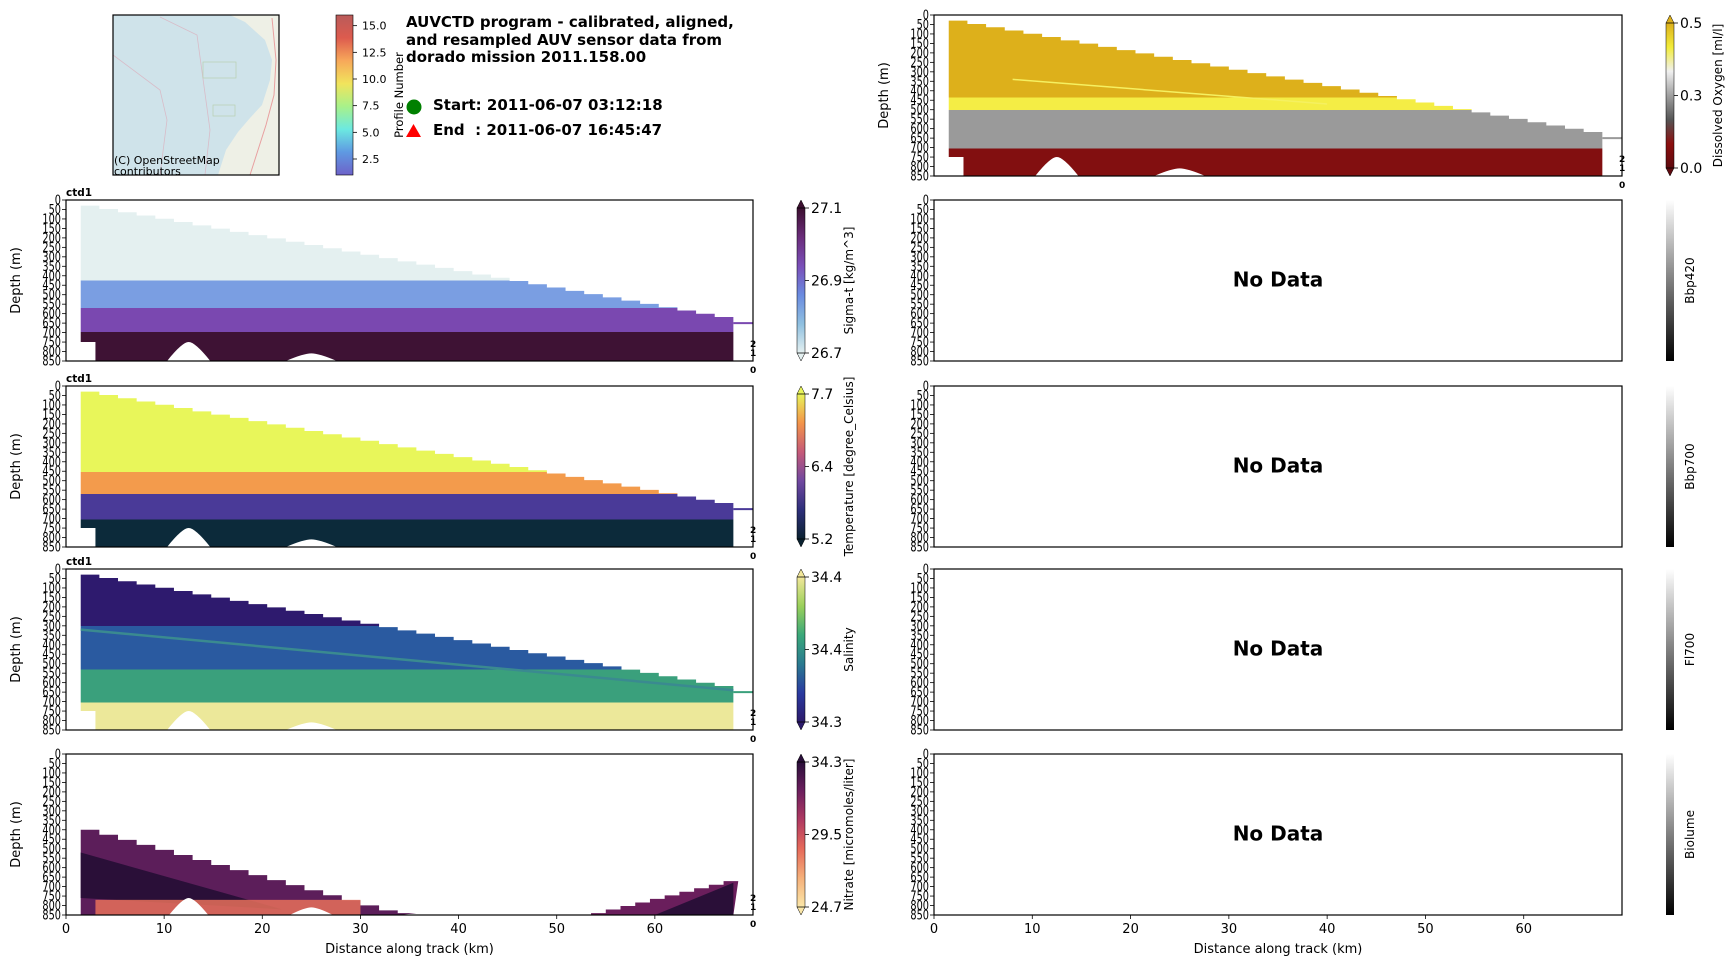  What do you see at coordinates (826, 467) in the screenshot?
I see `colorbar-temperature: 5.2 6.4 7.7 Temperature [degree_Celsius]` at bounding box center [826, 467].